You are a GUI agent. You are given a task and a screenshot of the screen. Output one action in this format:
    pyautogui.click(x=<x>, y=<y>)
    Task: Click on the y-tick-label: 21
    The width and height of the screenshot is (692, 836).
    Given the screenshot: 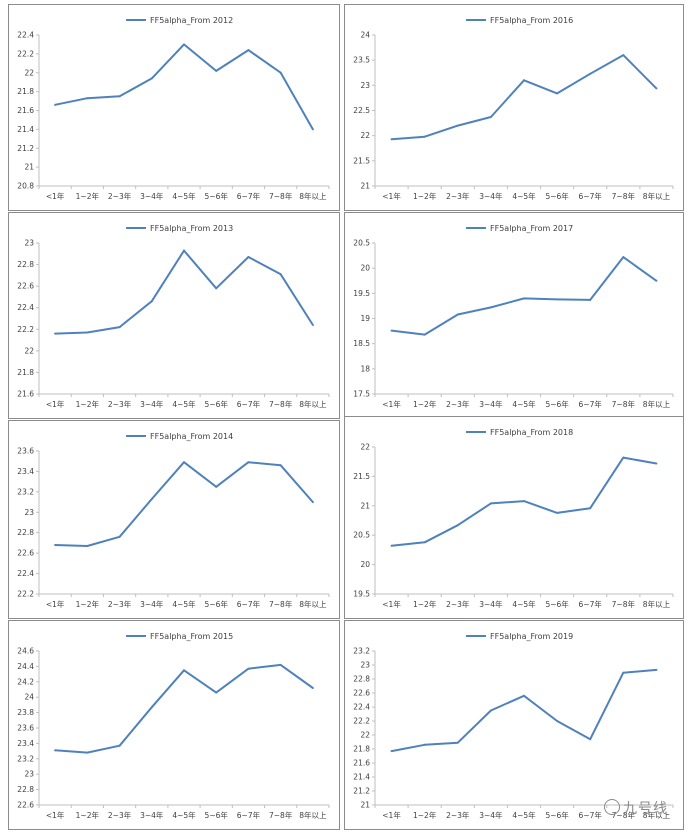 What is the action you would take?
    pyautogui.click(x=365, y=805)
    